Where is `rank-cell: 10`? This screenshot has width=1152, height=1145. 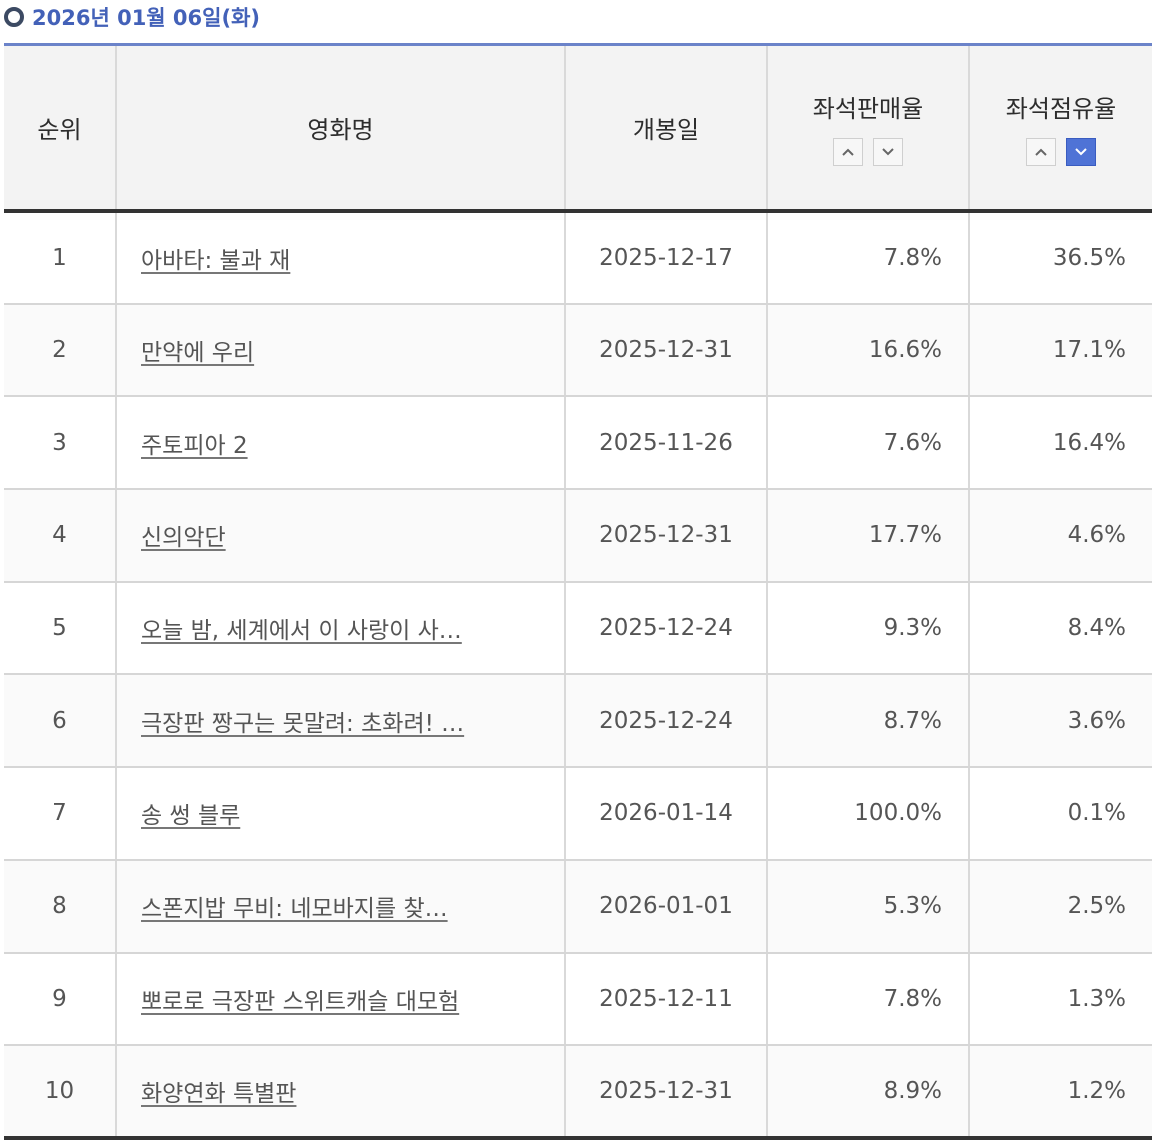
rank-cell: 10 is located at coordinates (60, 1092).